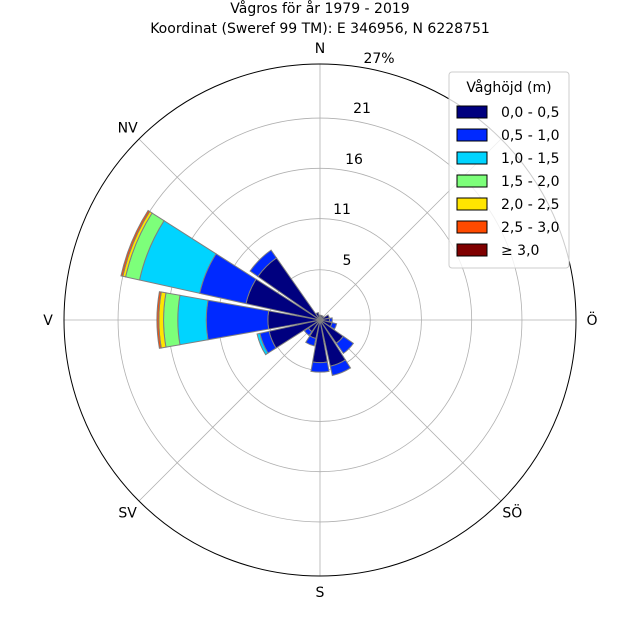 This screenshot has width=640, height=640. What do you see at coordinates (378, 59) in the screenshot?
I see `ring-label: 27%` at bounding box center [378, 59].